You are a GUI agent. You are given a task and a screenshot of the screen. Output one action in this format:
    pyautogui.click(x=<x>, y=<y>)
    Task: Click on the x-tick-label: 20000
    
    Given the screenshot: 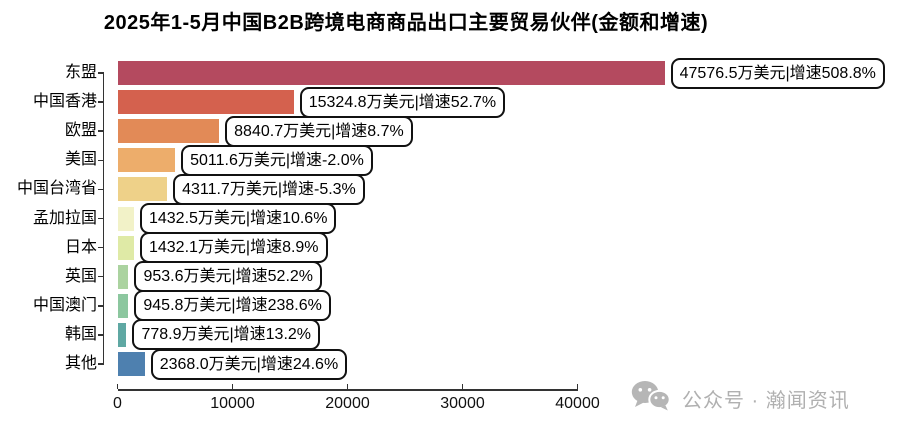 What is the action you would take?
    pyautogui.click(x=347, y=403)
    